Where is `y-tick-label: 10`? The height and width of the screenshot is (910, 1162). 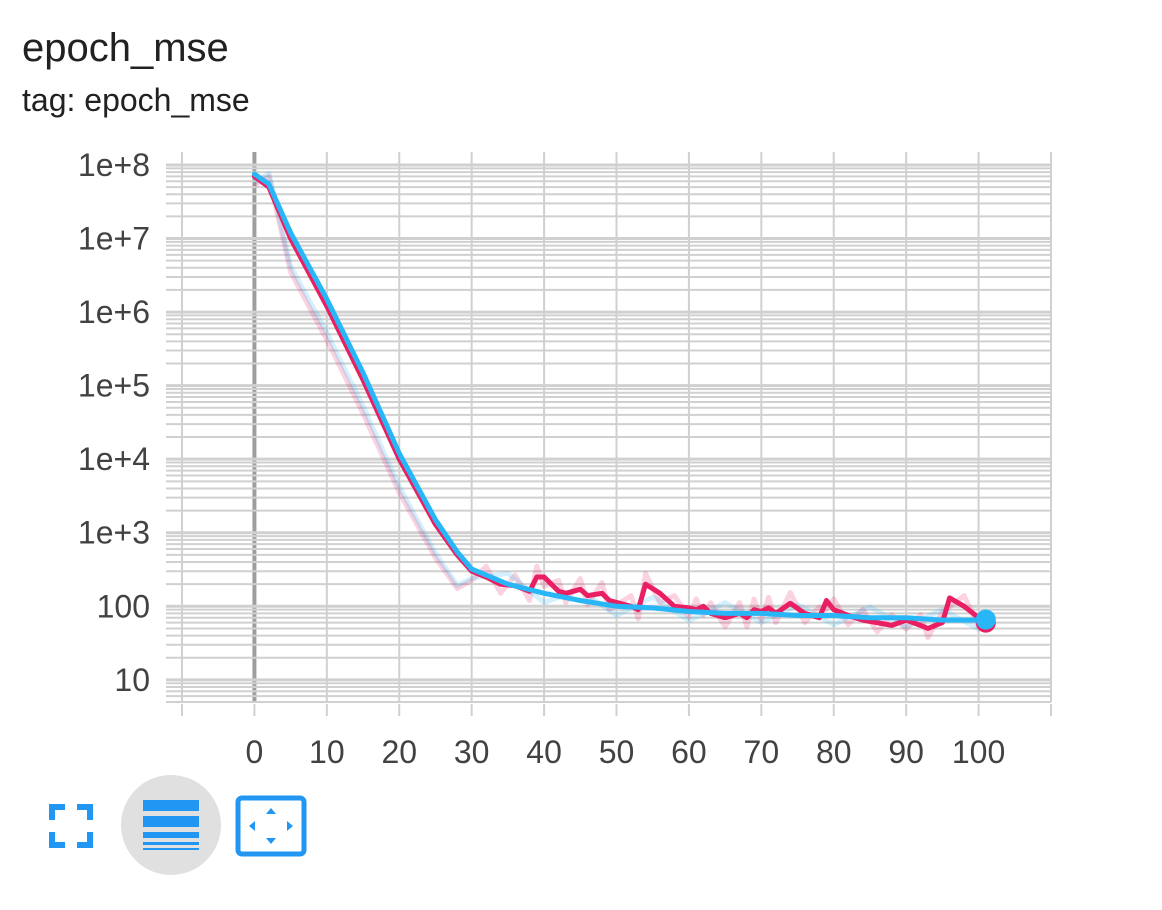 y-tick-label: 10 is located at coordinates (132, 680).